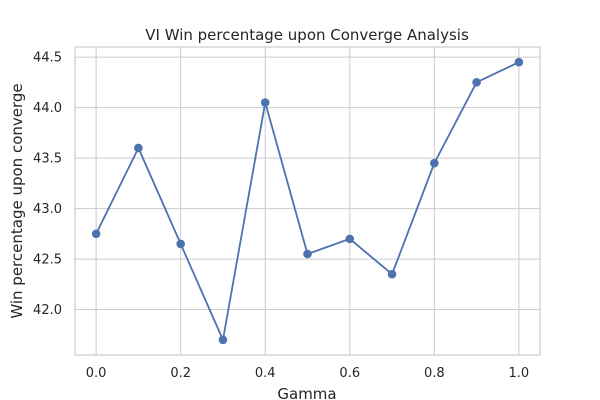 This screenshot has height=400, width=600. Describe the element at coordinates (47, 159) in the screenshot. I see `y-tick-label: 43.5` at that location.